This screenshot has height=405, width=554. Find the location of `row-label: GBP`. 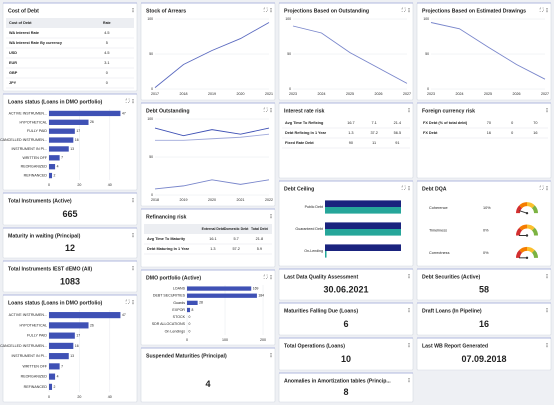

row-label: GBP is located at coordinates (13, 73).